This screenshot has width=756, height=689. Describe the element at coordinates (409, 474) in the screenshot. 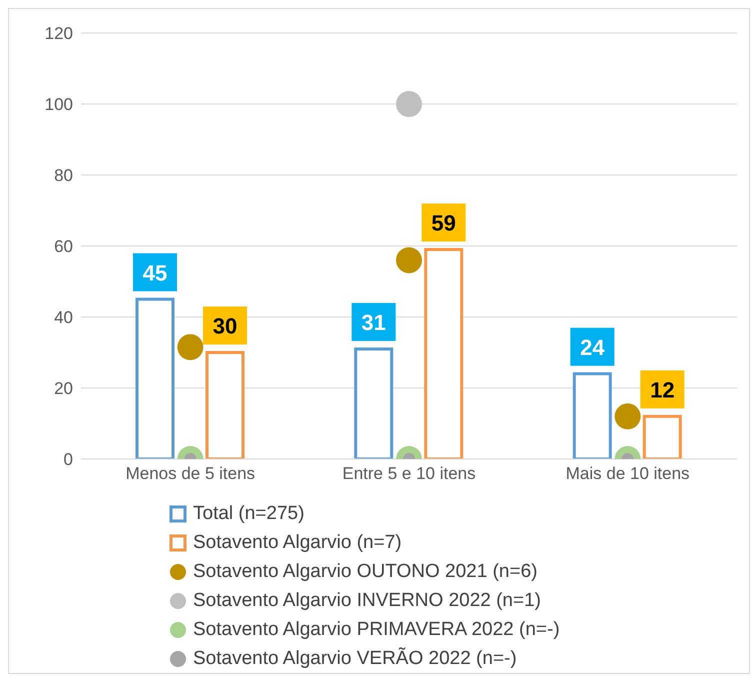

I see `x-tick-label: Entre 5 e 10 itens` at that location.